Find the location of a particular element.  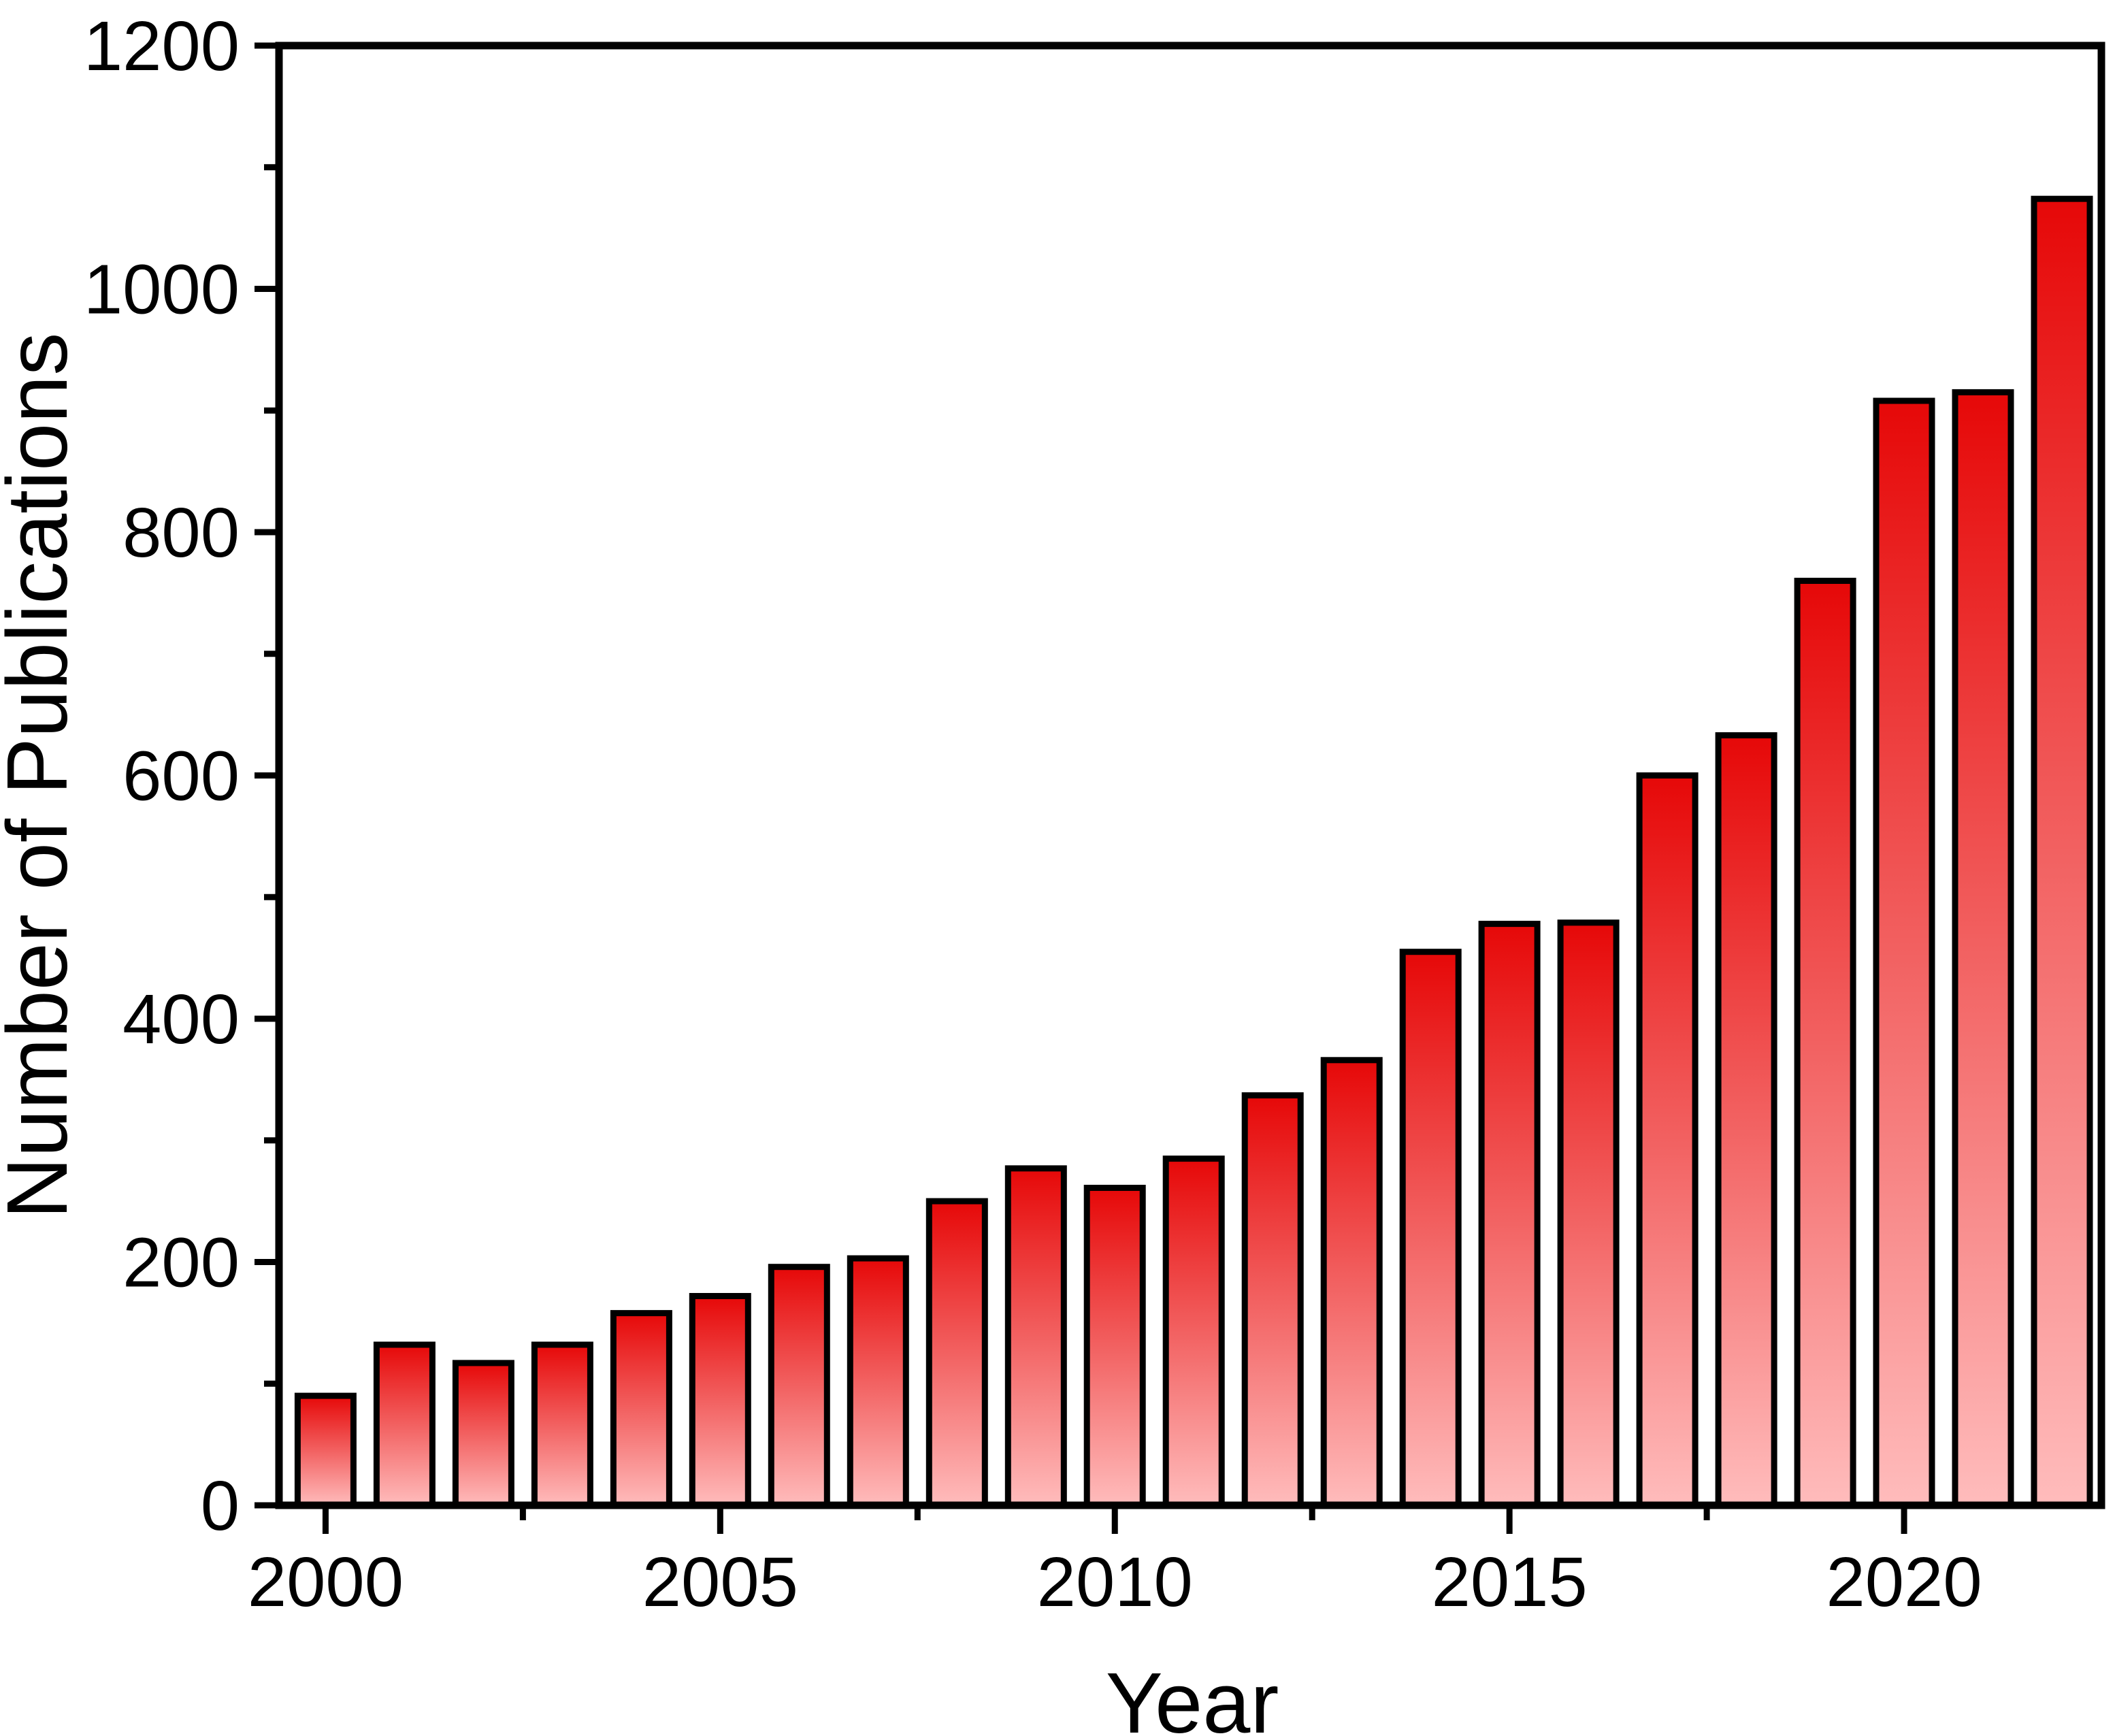

bar-2004 is located at coordinates (641, 1409).